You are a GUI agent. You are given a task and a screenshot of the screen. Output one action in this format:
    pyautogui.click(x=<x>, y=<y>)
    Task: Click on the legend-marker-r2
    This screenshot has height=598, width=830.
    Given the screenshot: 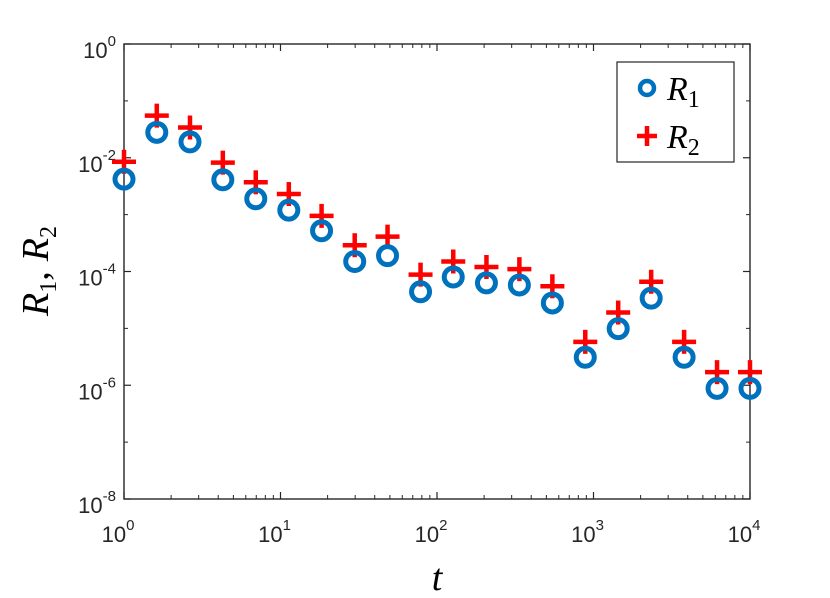 What is the action you would take?
    pyautogui.click(x=647, y=136)
    